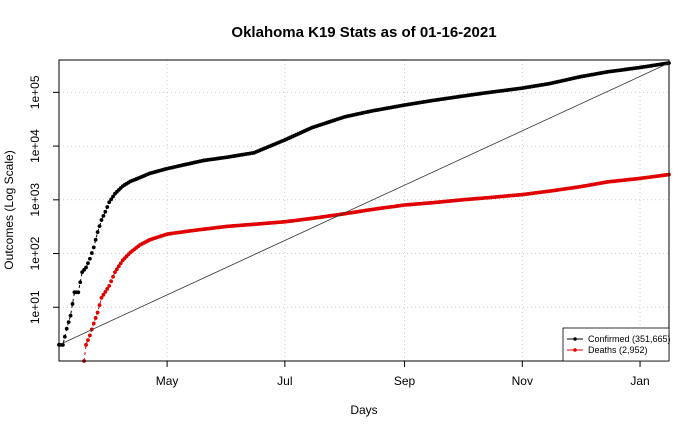 This screenshot has height=432, width=700. I want to click on chart-title: Oklahoma K19 Stats as of 01-16-2021, so click(363, 32).